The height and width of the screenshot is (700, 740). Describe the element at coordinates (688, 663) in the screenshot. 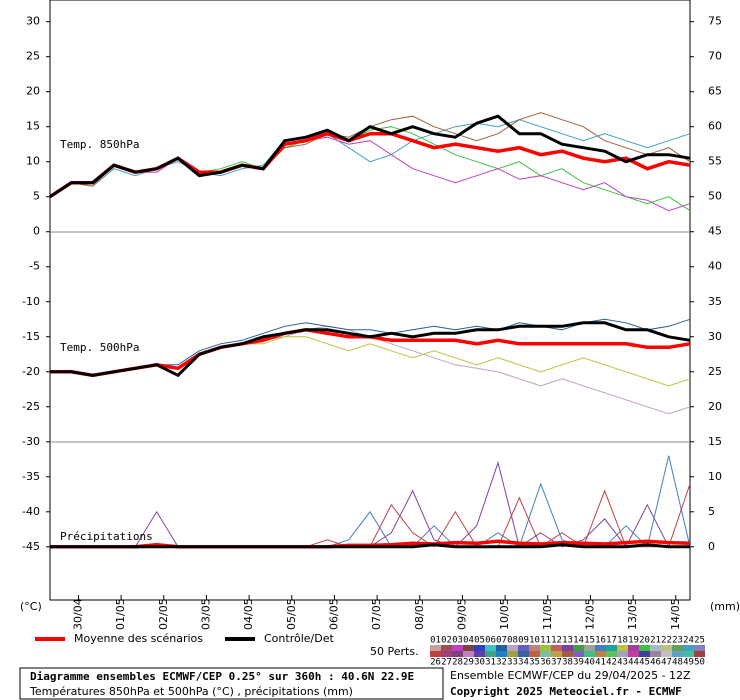

I see `perturbation-label: 49` at that location.